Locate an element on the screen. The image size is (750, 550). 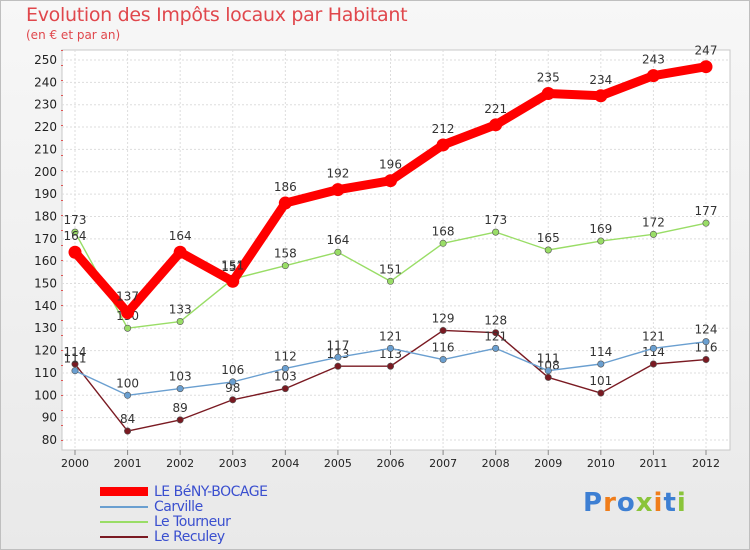
y-tick-label: 170 is located at coordinates (45, 239).